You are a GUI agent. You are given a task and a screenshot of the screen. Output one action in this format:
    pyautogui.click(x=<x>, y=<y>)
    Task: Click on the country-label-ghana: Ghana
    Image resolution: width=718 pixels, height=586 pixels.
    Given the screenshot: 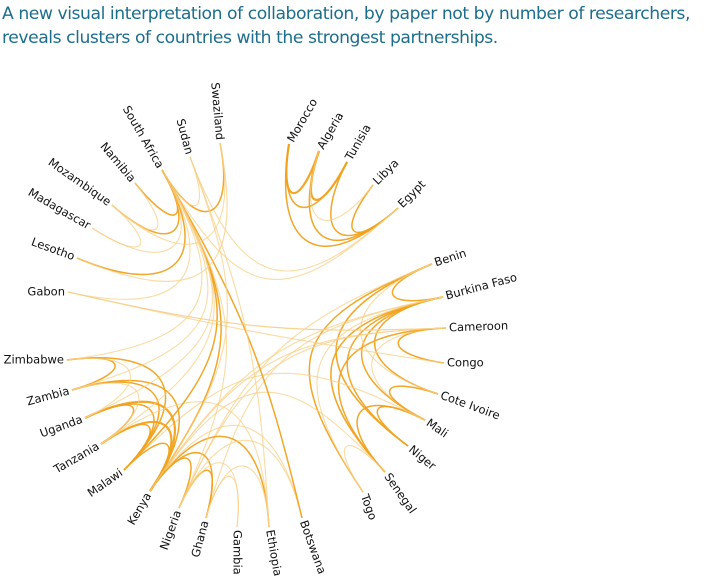 What is the action you would take?
    pyautogui.click(x=199, y=539)
    